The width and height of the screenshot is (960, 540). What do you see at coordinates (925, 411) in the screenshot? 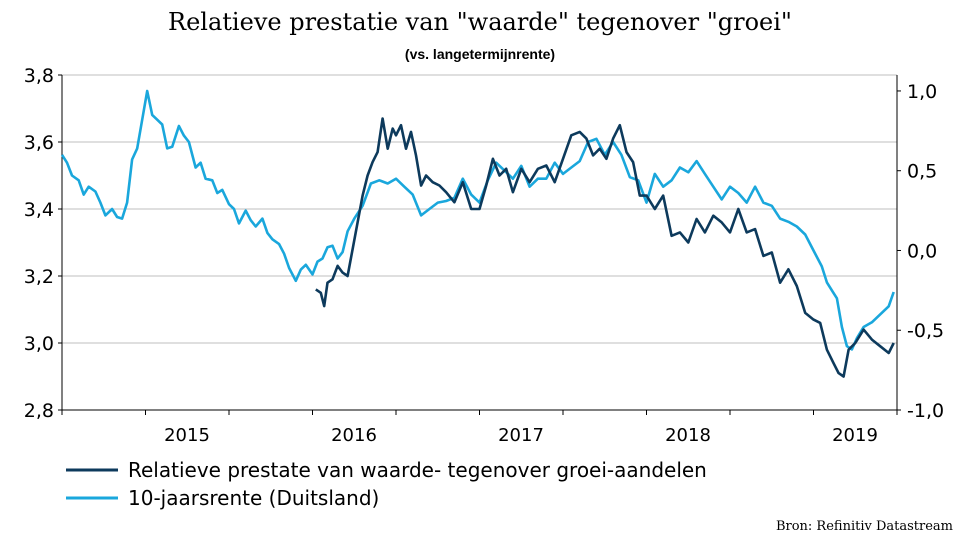
I see `right-tick-label: -1,0` at bounding box center [925, 411].